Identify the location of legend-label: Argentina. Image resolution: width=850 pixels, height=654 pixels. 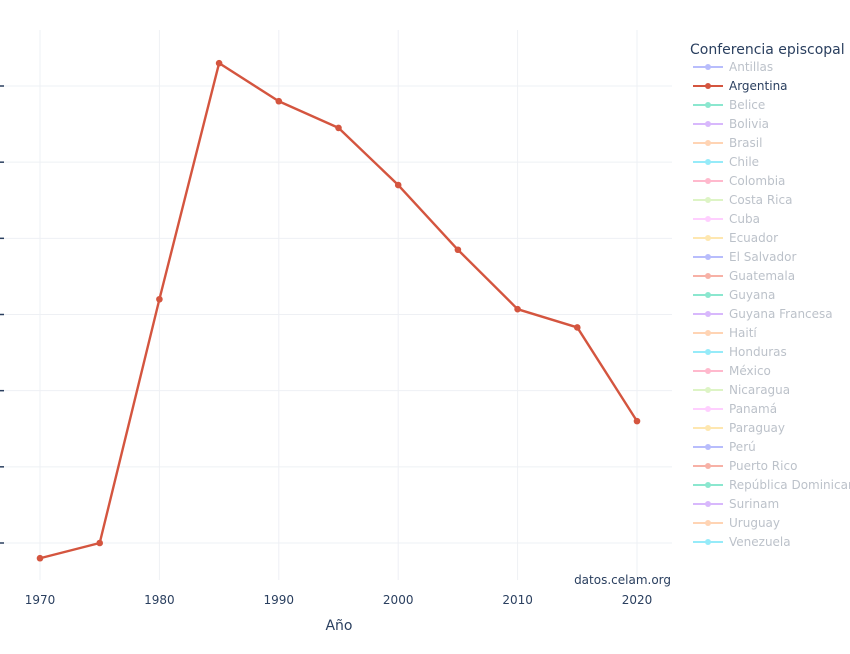
(758, 86).